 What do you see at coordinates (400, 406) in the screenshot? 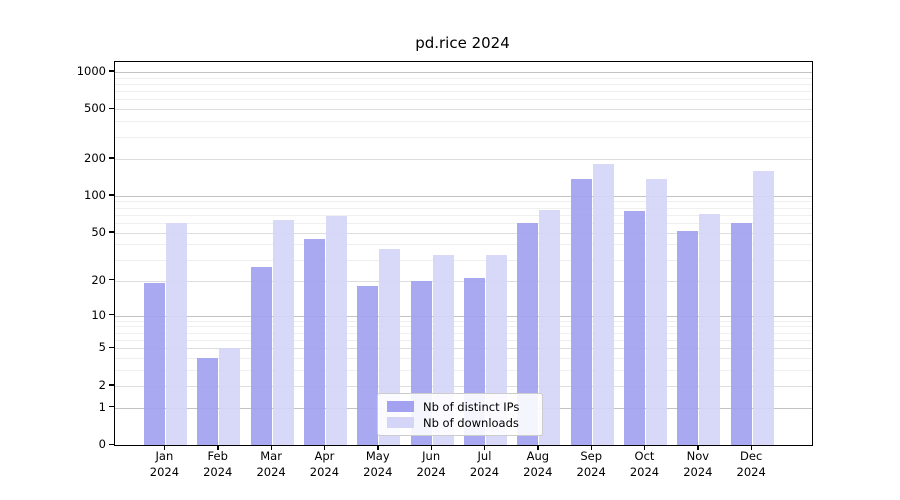
I see `legend-swatch-distinct-ips` at bounding box center [400, 406].